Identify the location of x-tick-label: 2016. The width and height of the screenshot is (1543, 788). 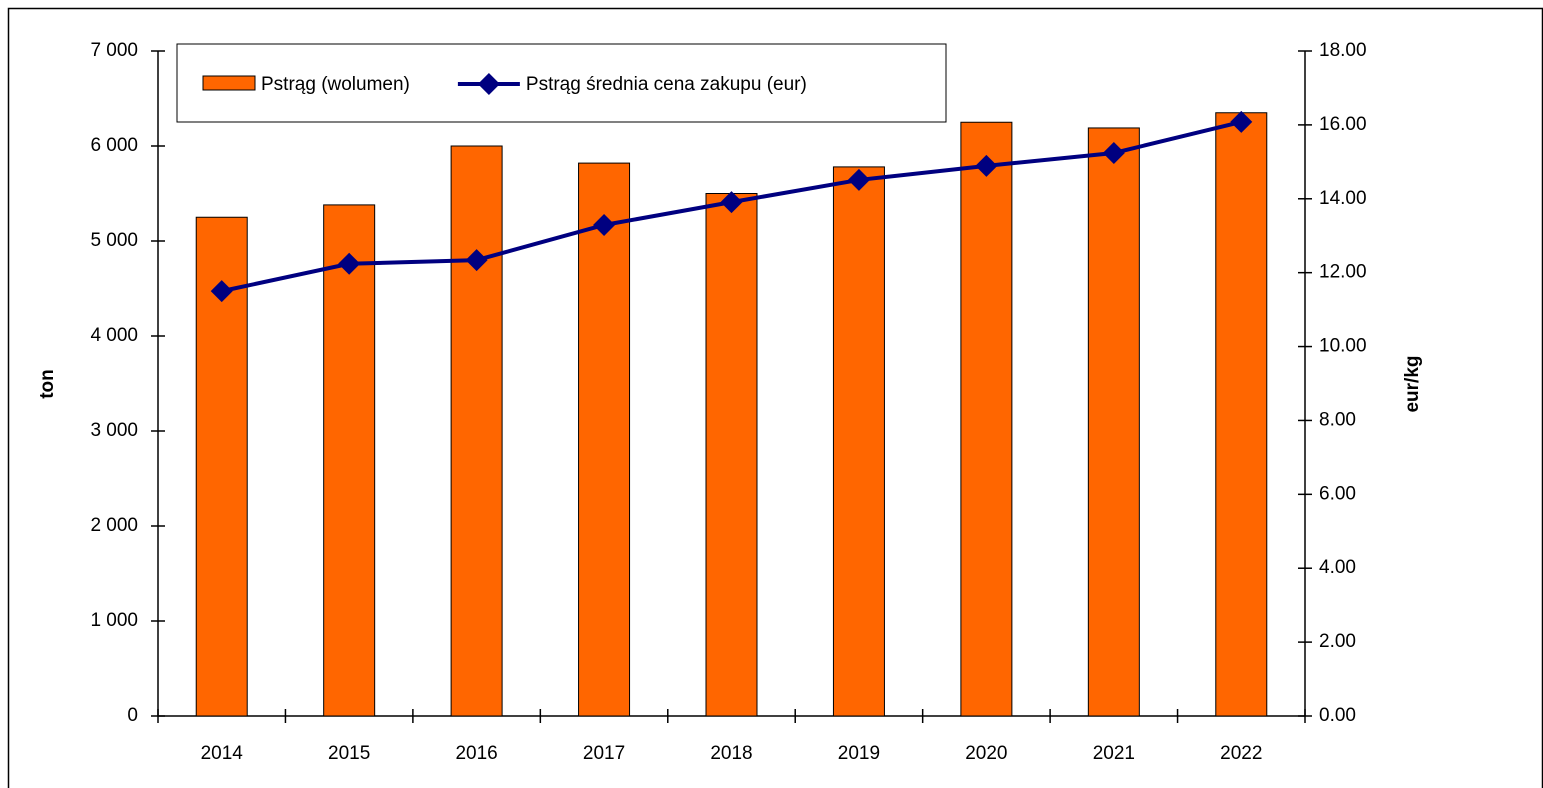
(476, 753).